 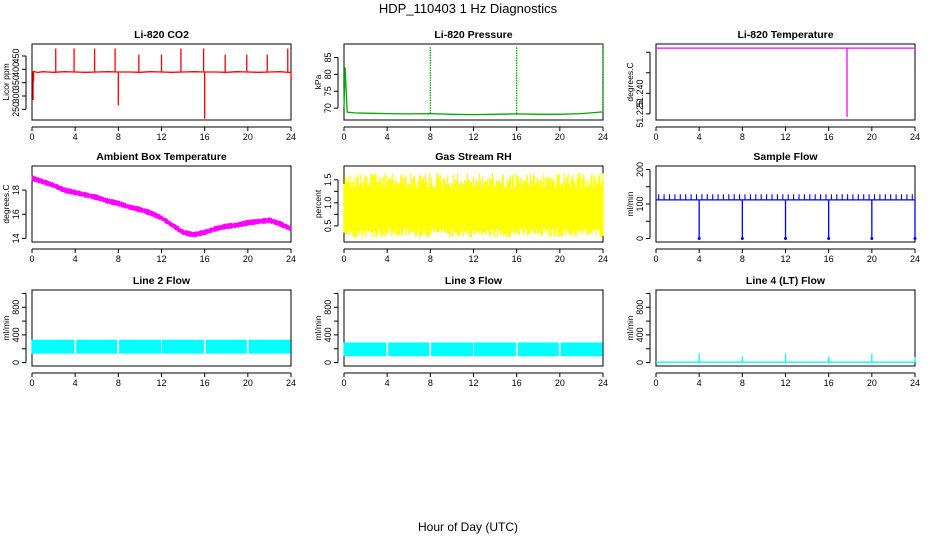 I want to click on y-tick-label: 200, so click(x=640, y=169).